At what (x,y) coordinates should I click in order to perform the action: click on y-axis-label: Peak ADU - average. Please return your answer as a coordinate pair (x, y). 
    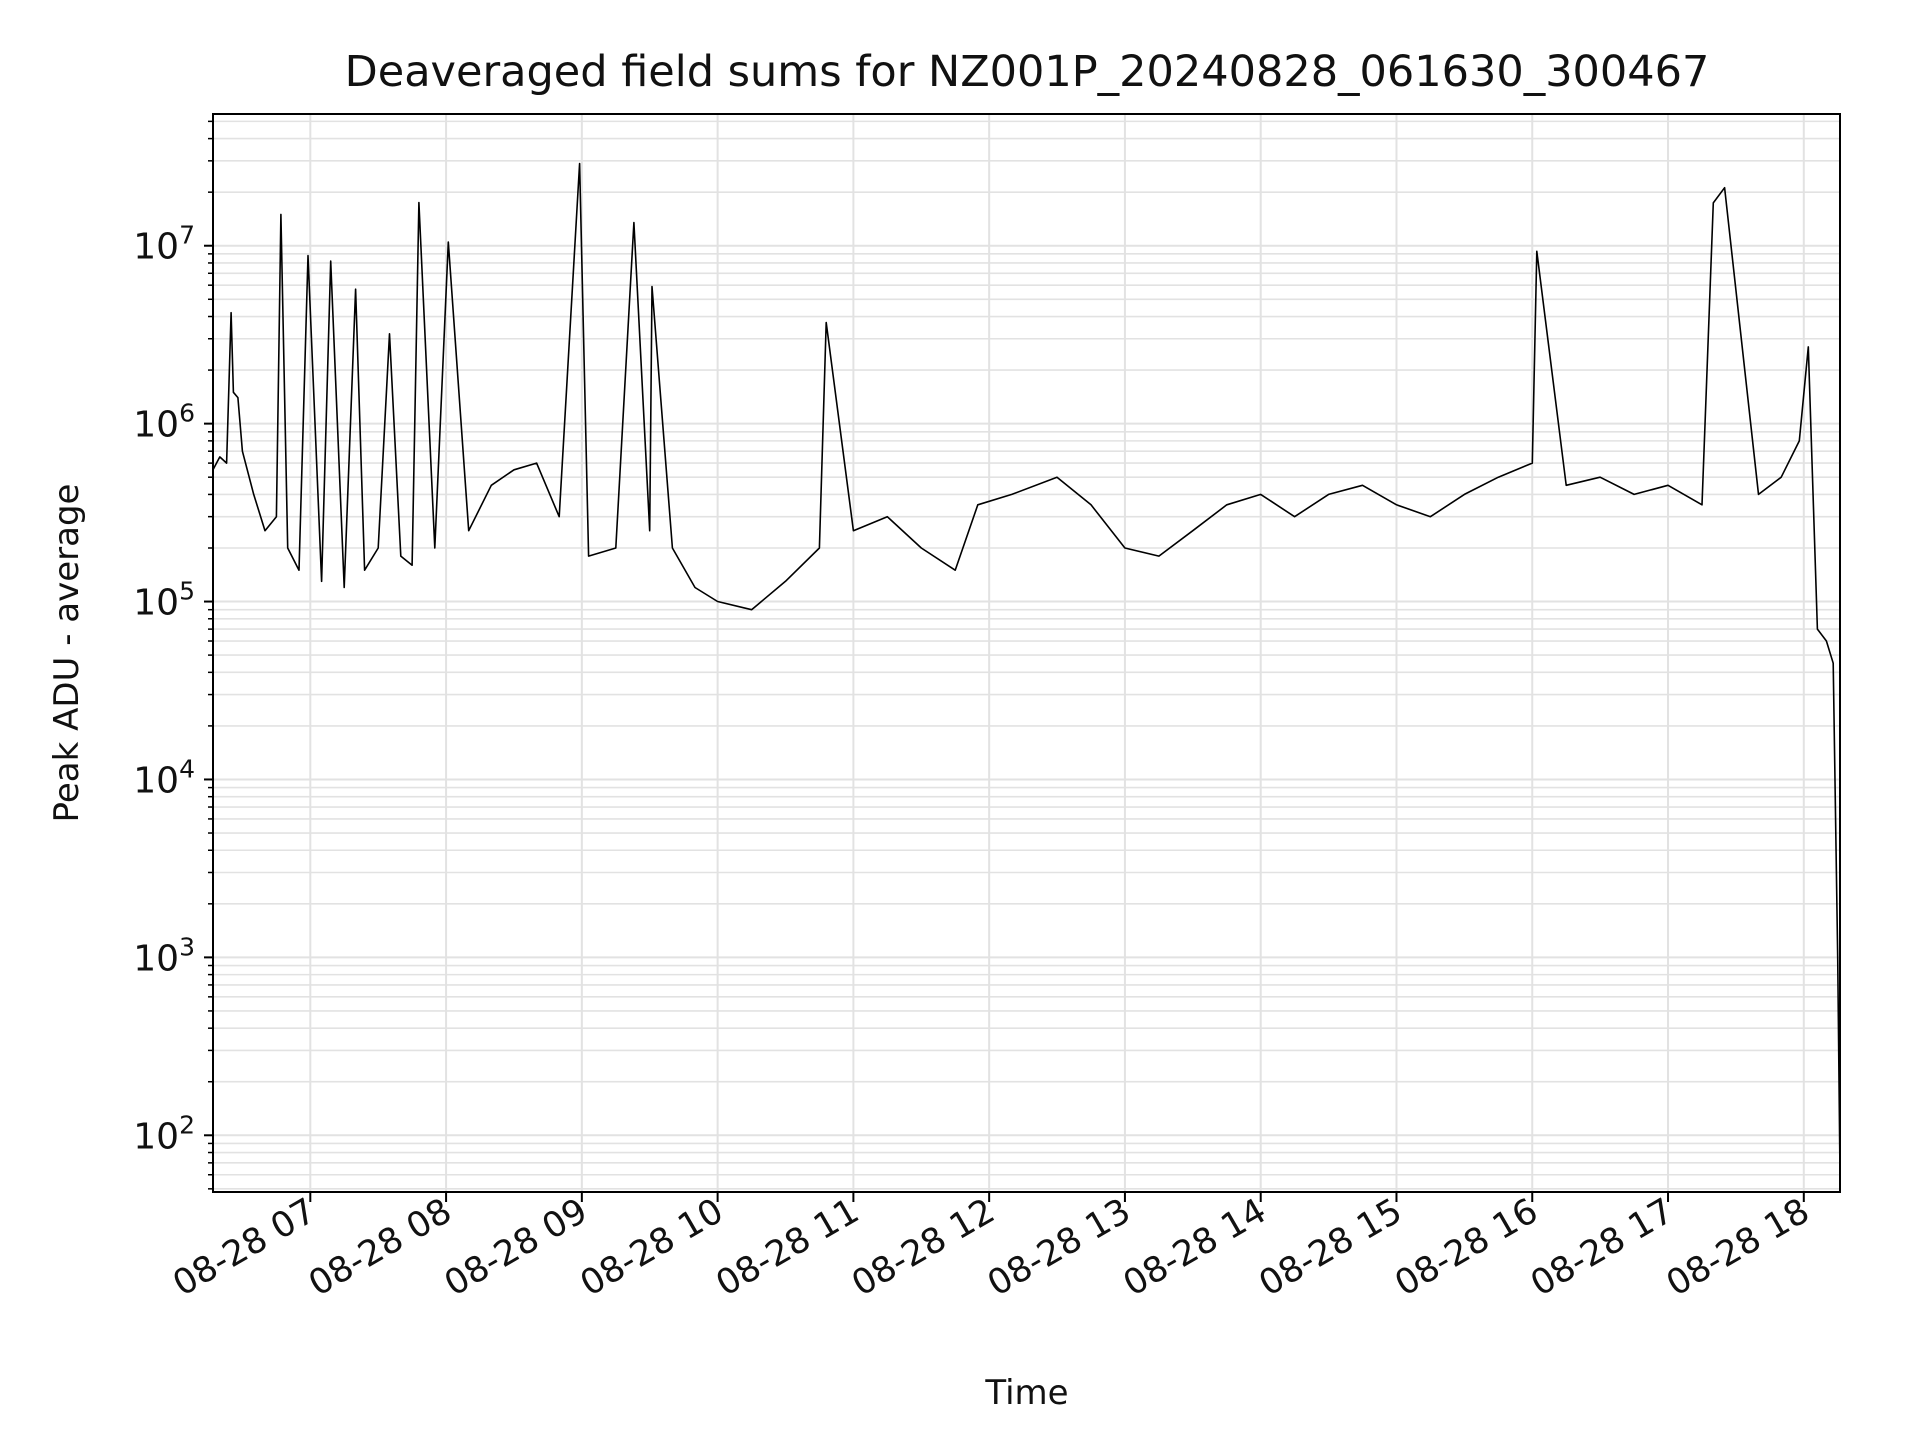
    Looking at the image, I should click on (67, 653).